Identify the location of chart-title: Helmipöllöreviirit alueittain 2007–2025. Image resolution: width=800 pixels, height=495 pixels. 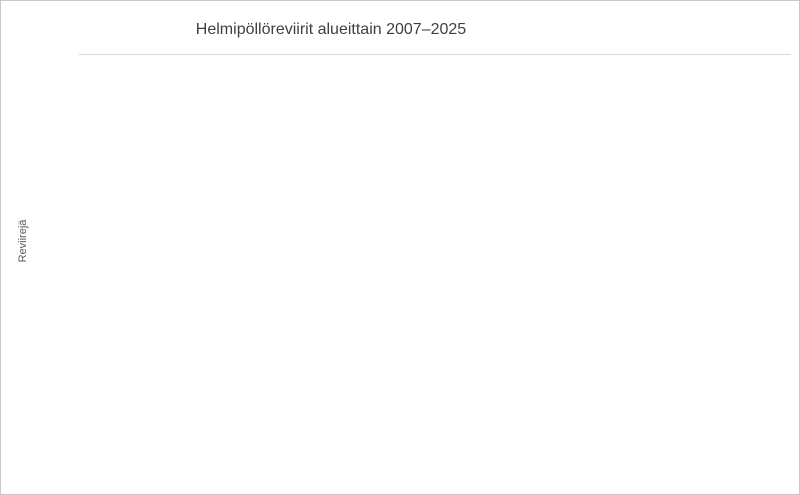
(331, 29).